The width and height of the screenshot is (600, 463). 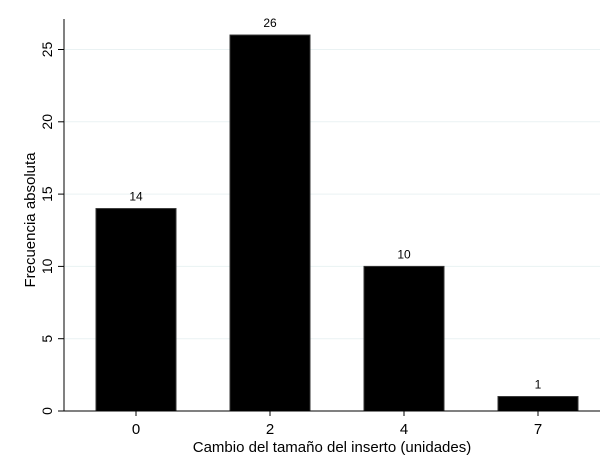 What do you see at coordinates (136, 429) in the screenshot?
I see `x-tick-label: 0` at bounding box center [136, 429].